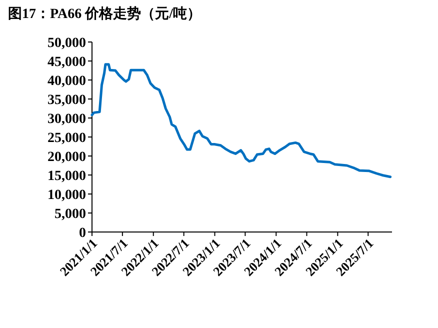  I want to click on y-tick-label: 15,000, so click(67, 176).